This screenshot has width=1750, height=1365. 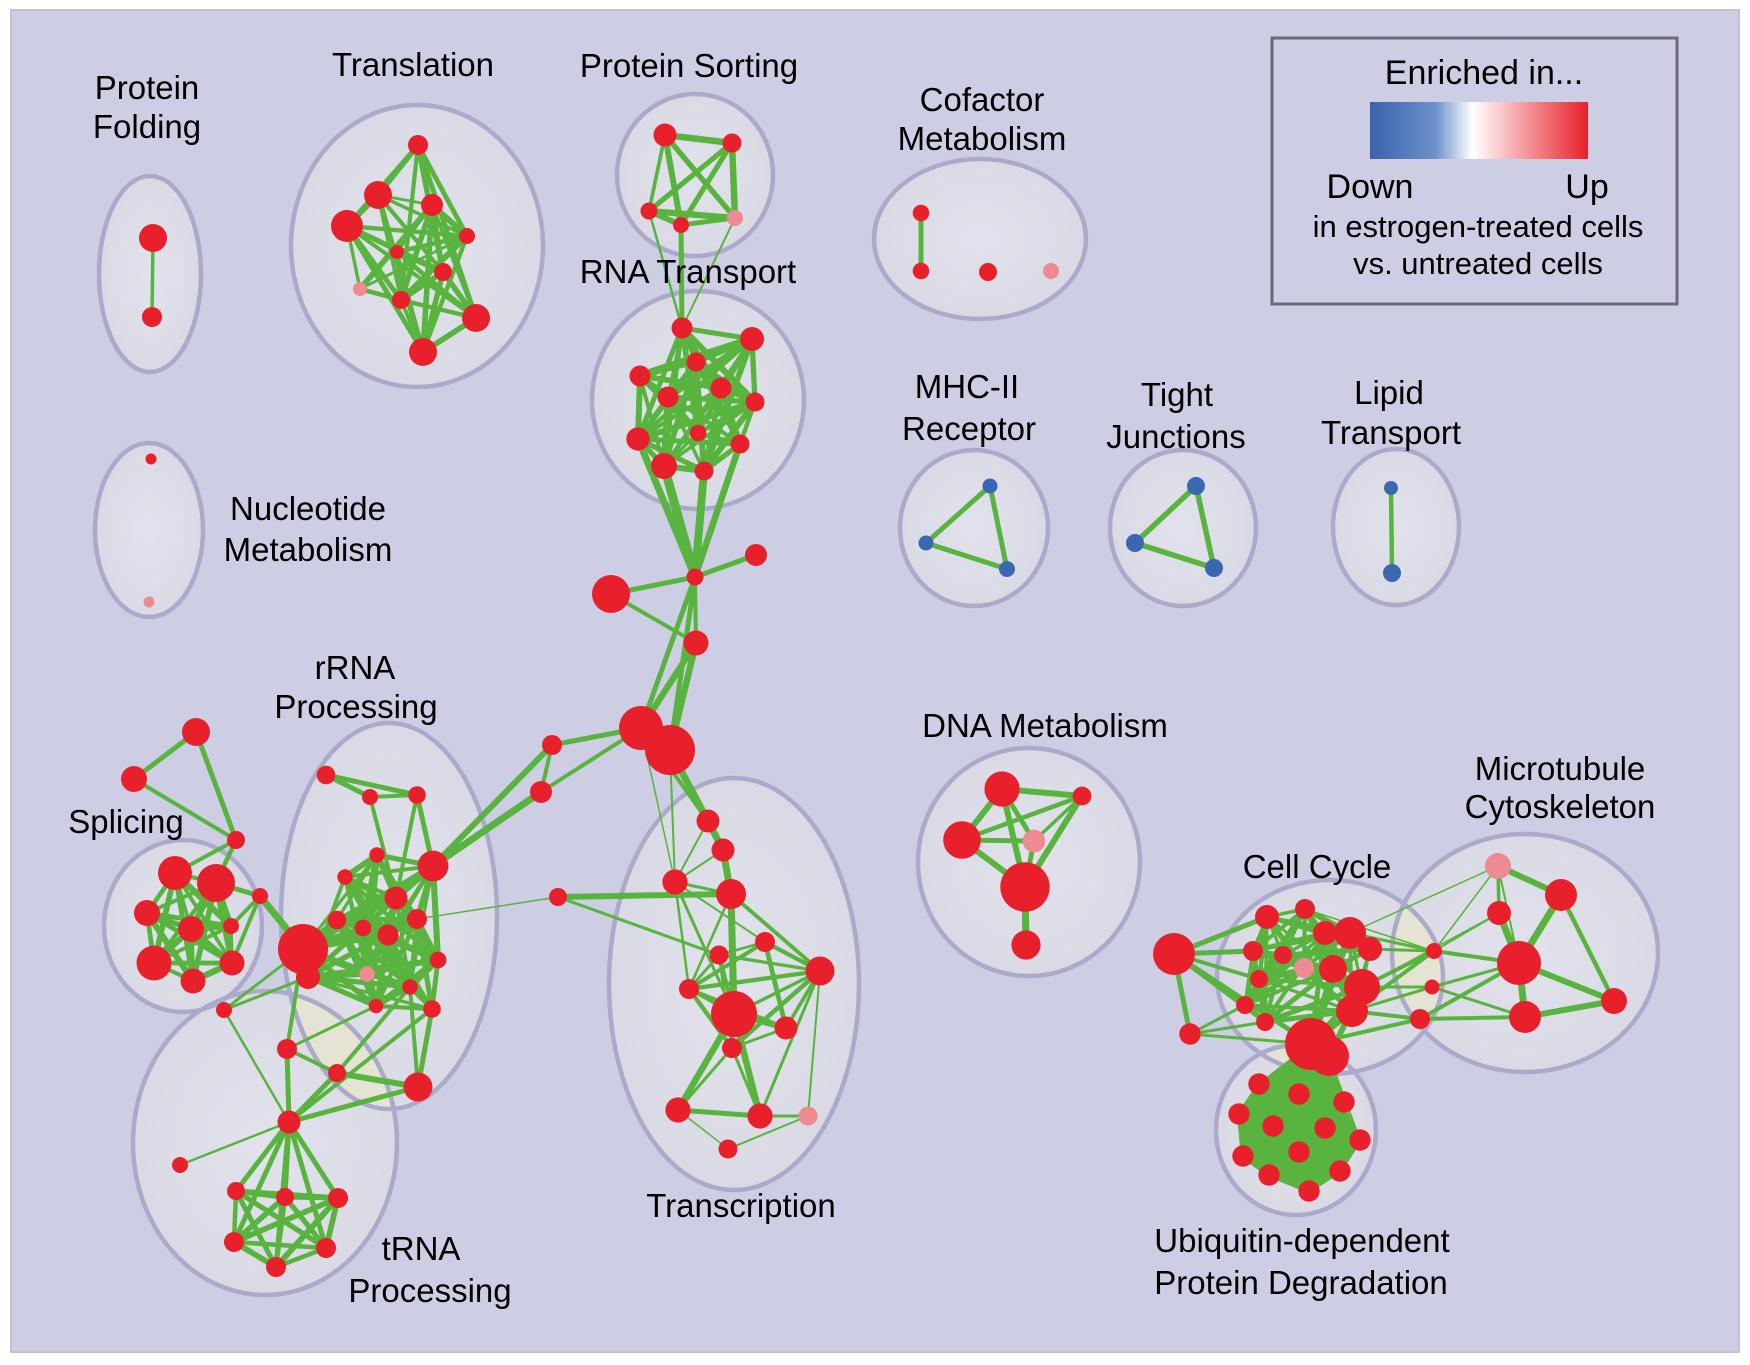 I want to click on svg-text: Cofactor, so click(x=982, y=99).